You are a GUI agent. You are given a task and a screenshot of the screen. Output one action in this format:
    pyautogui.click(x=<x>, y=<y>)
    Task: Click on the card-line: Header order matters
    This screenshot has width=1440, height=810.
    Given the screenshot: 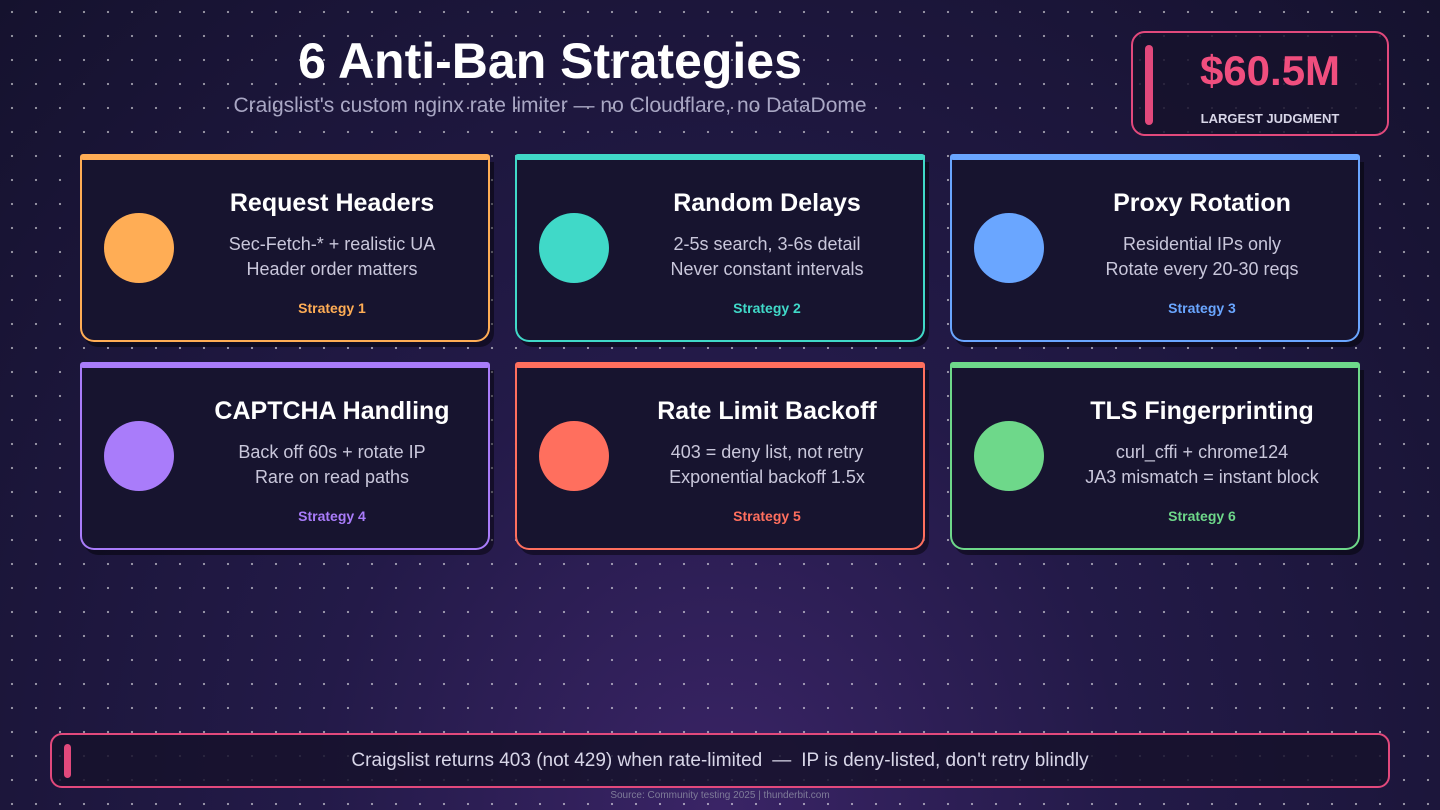 What is the action you would take?
    pyautogui.click(x=332, y=269)
    